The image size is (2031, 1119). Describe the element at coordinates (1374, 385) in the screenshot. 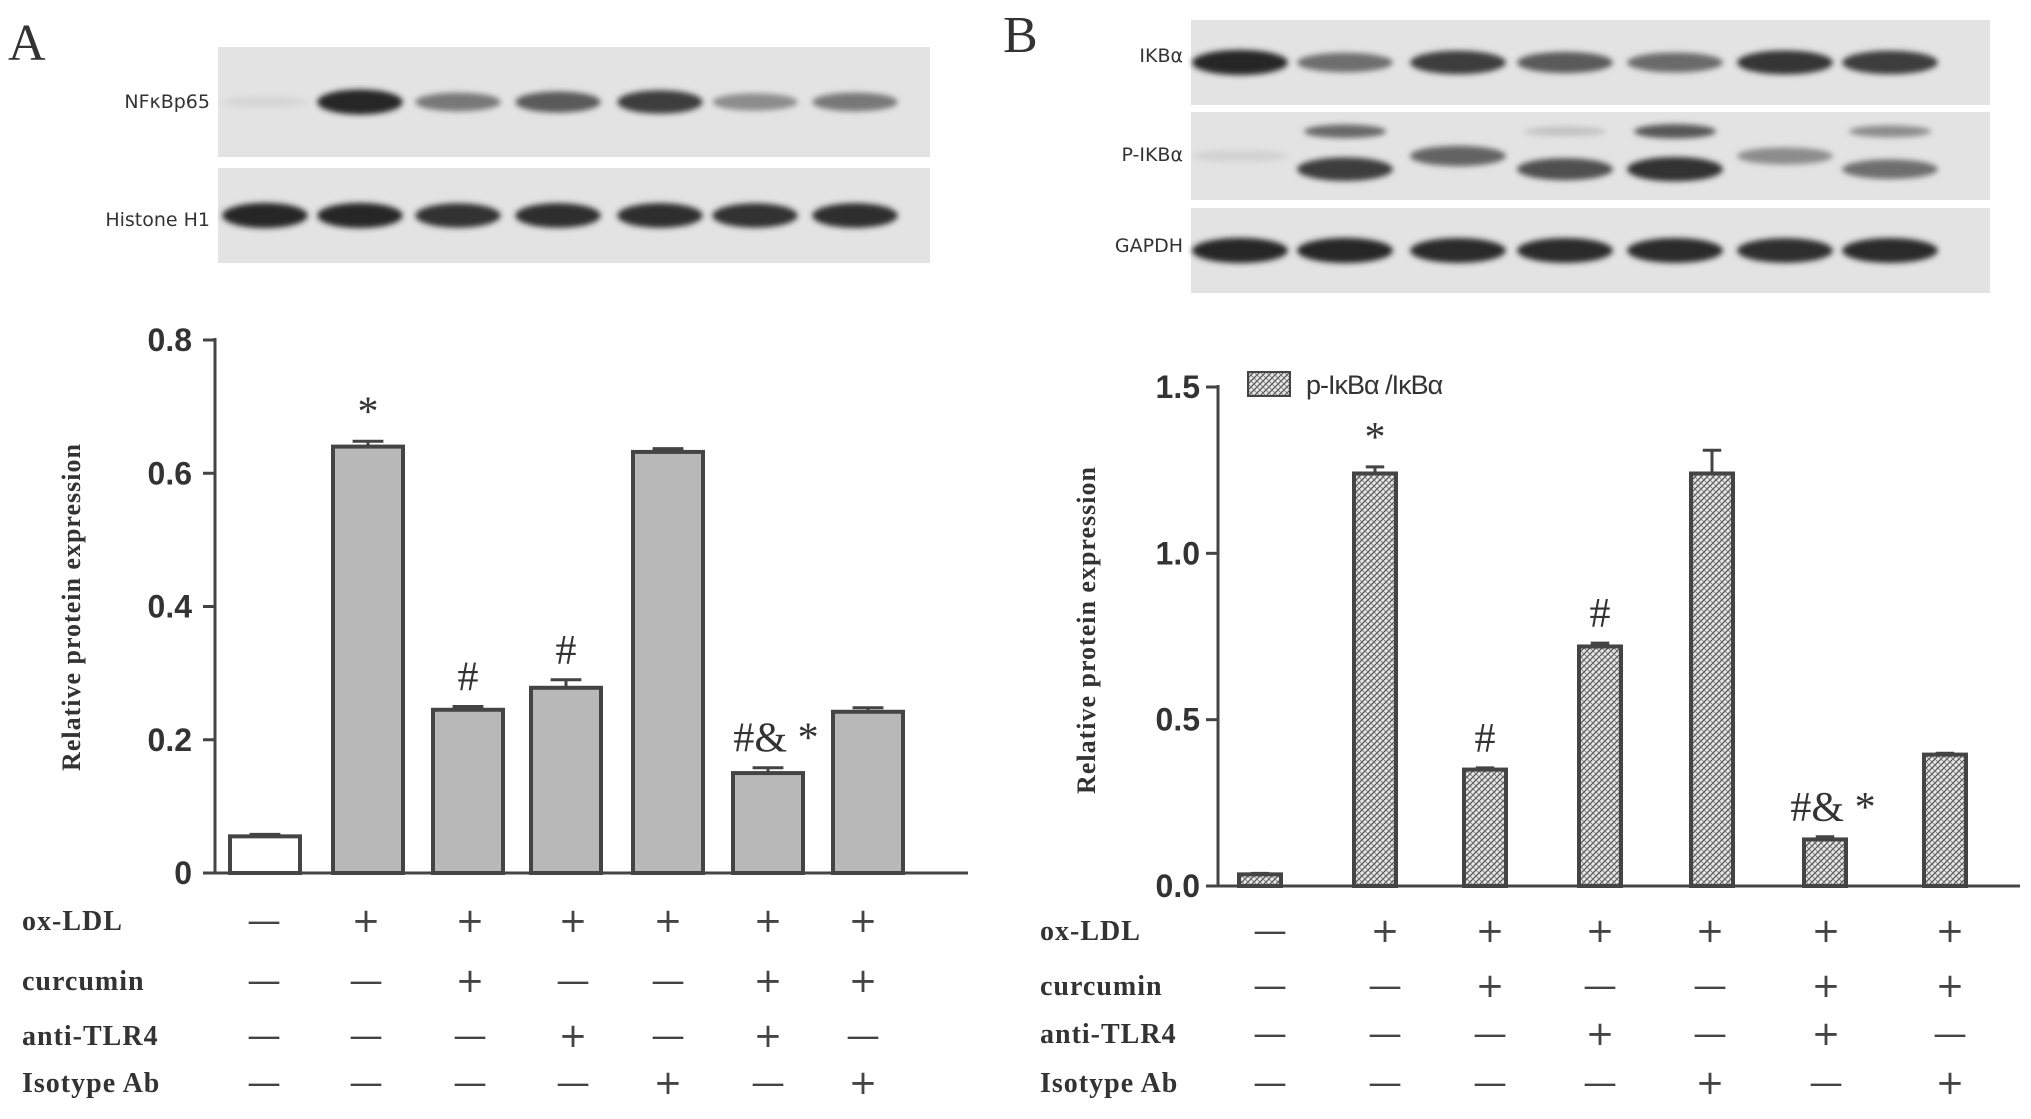

I see `legend-label: p-IκBα /IκBα` at that location.